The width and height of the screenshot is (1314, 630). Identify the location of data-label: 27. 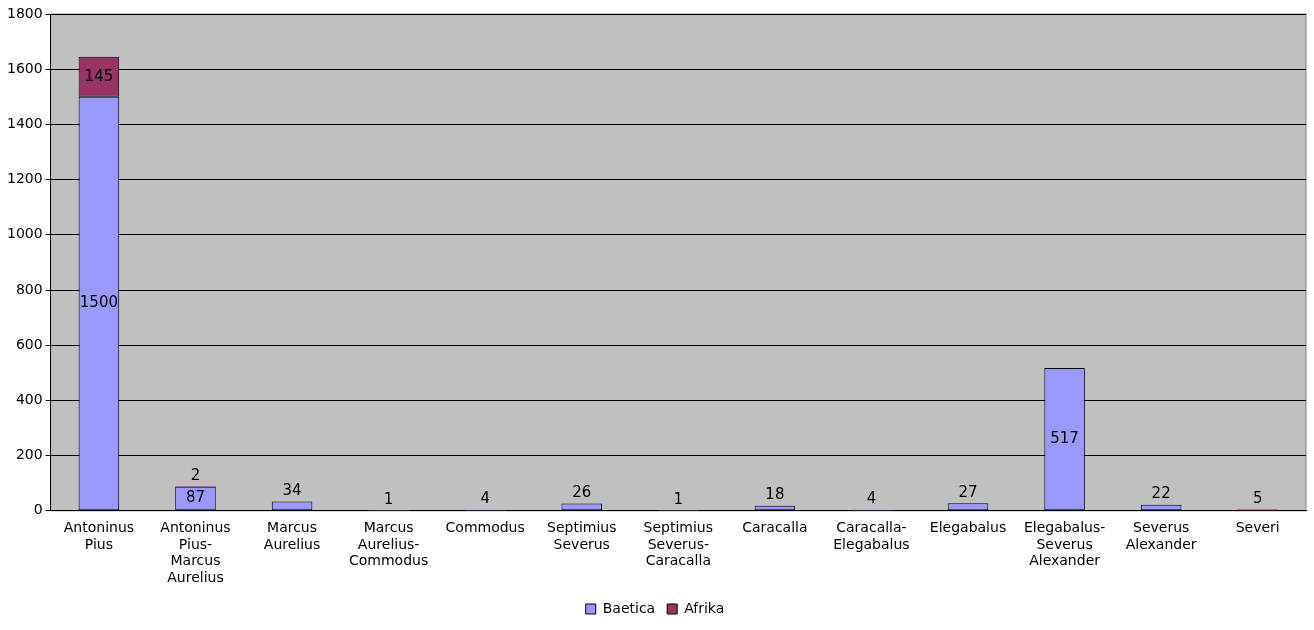
(968, 491).